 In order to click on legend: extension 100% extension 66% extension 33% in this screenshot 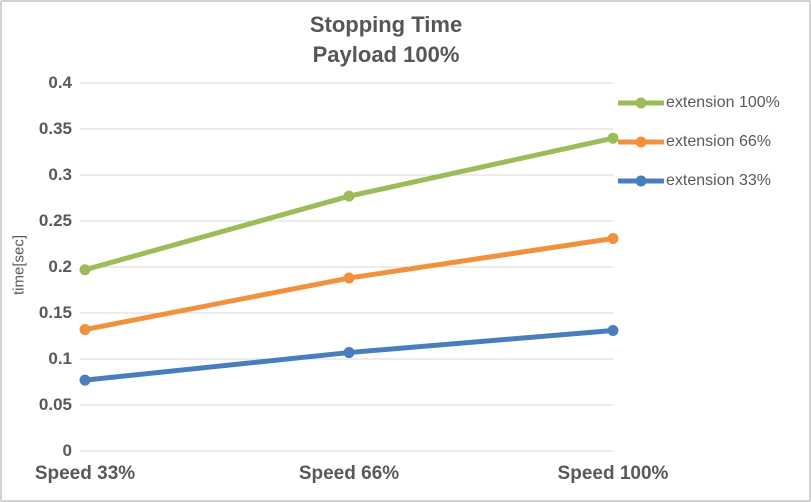, I will do `click(699, 141)`.